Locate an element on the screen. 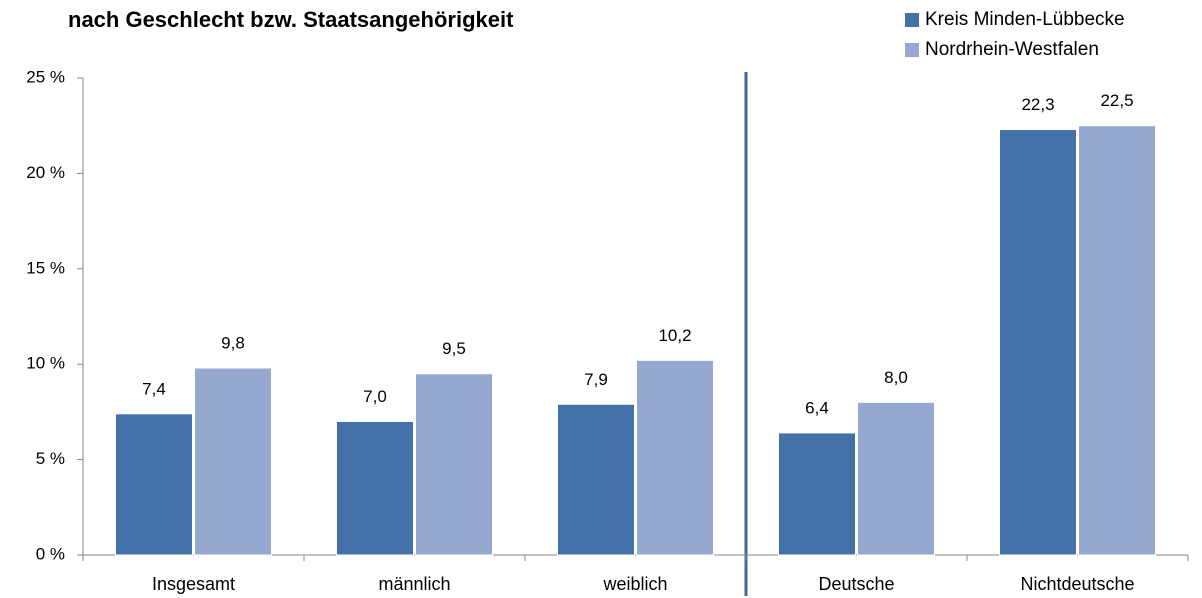  value-label: 9,8 is located at coordinates (233, 343).